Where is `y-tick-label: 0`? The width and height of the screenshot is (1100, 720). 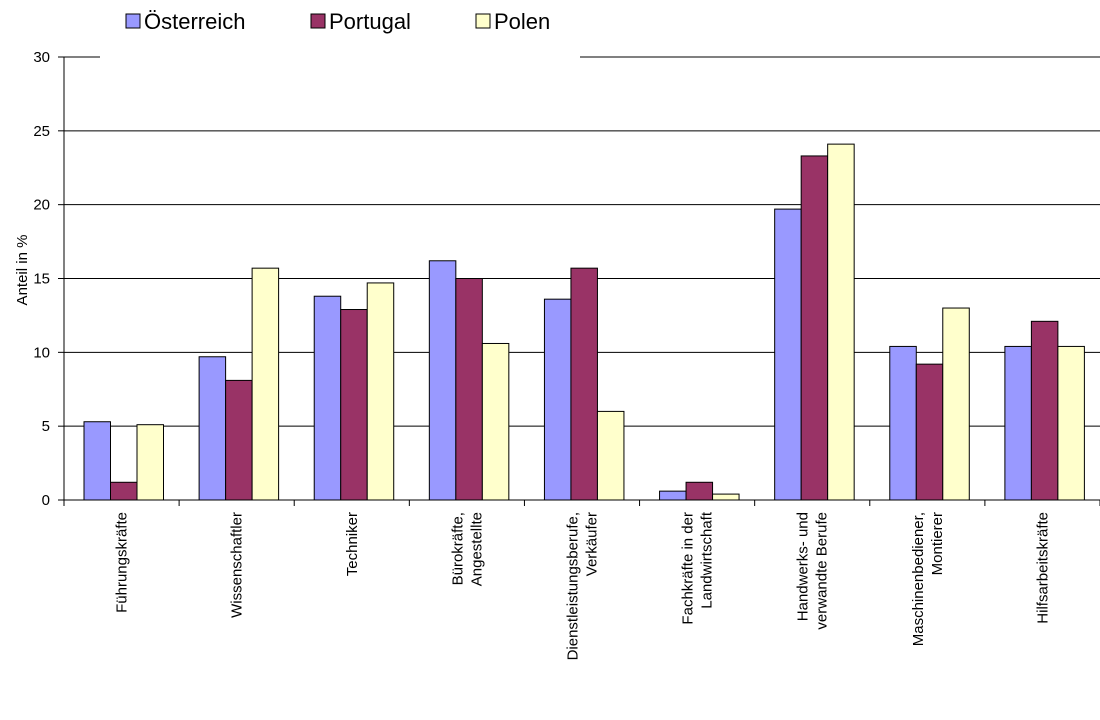
y-tick-label: 0 is located at coordinates (46, 500).